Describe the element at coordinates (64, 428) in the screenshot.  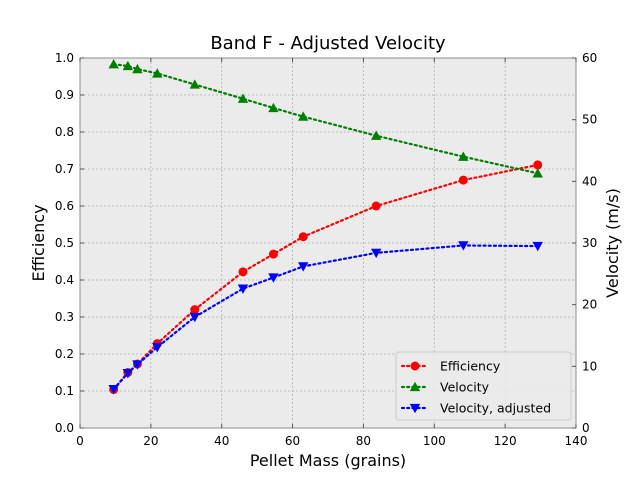
I see `y-tick-label: 0.0` at that location.